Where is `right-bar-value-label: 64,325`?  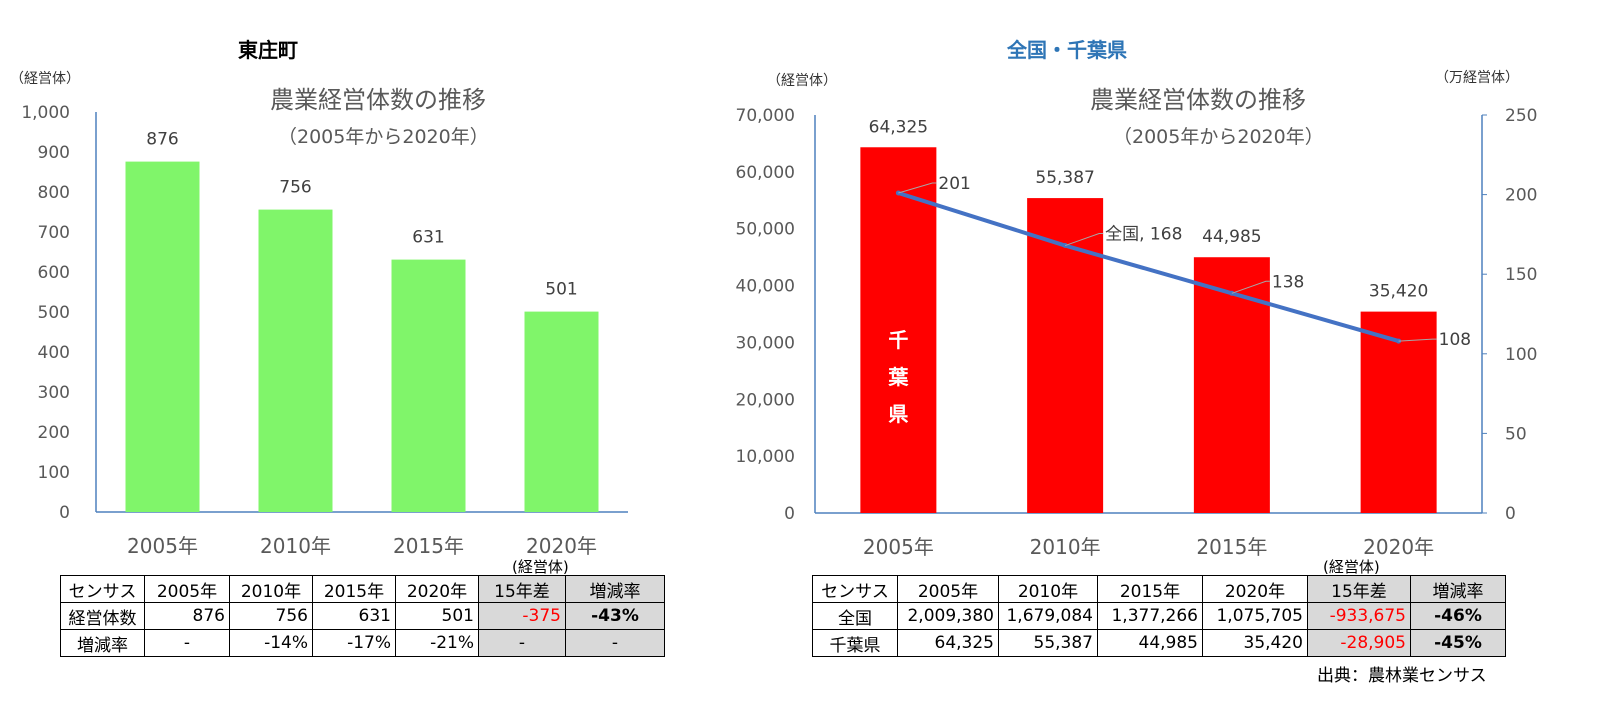 right-bar-value-label: 64,325 is located at coordinates (898, 127).